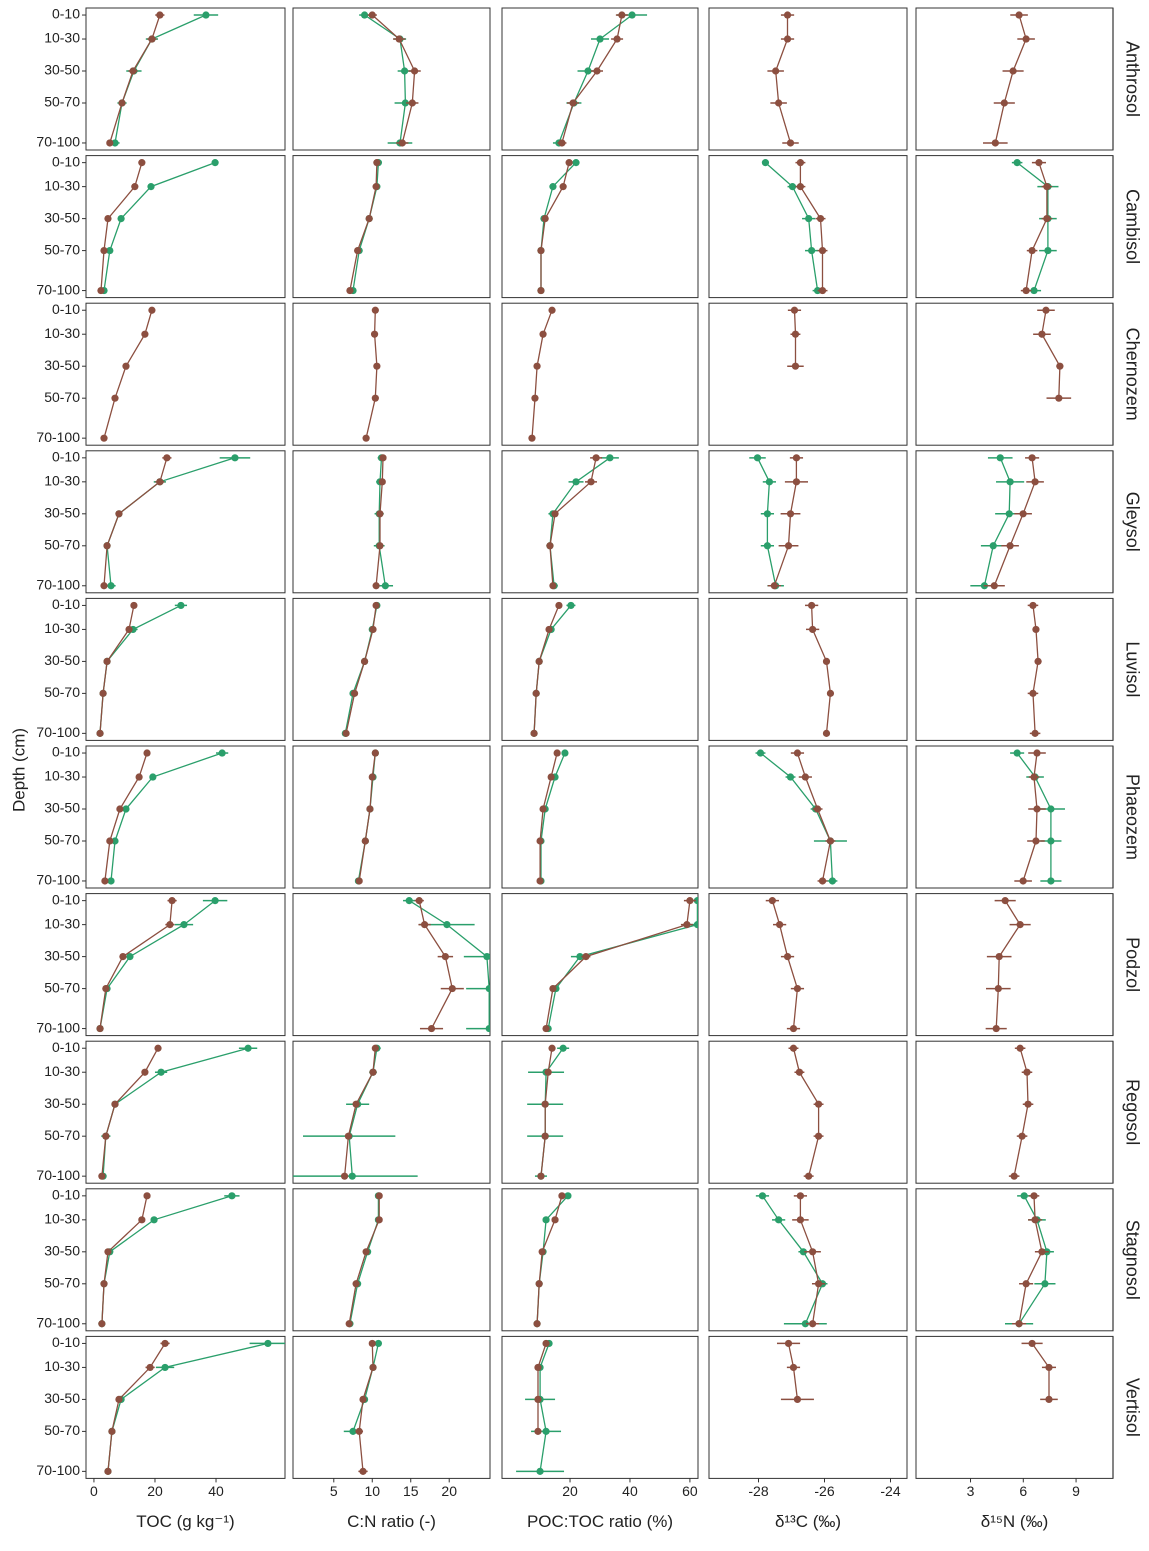 This screenshot has width=1149, height=1551. I want to click on y-tick-label: 30-50, so click(62, 70).